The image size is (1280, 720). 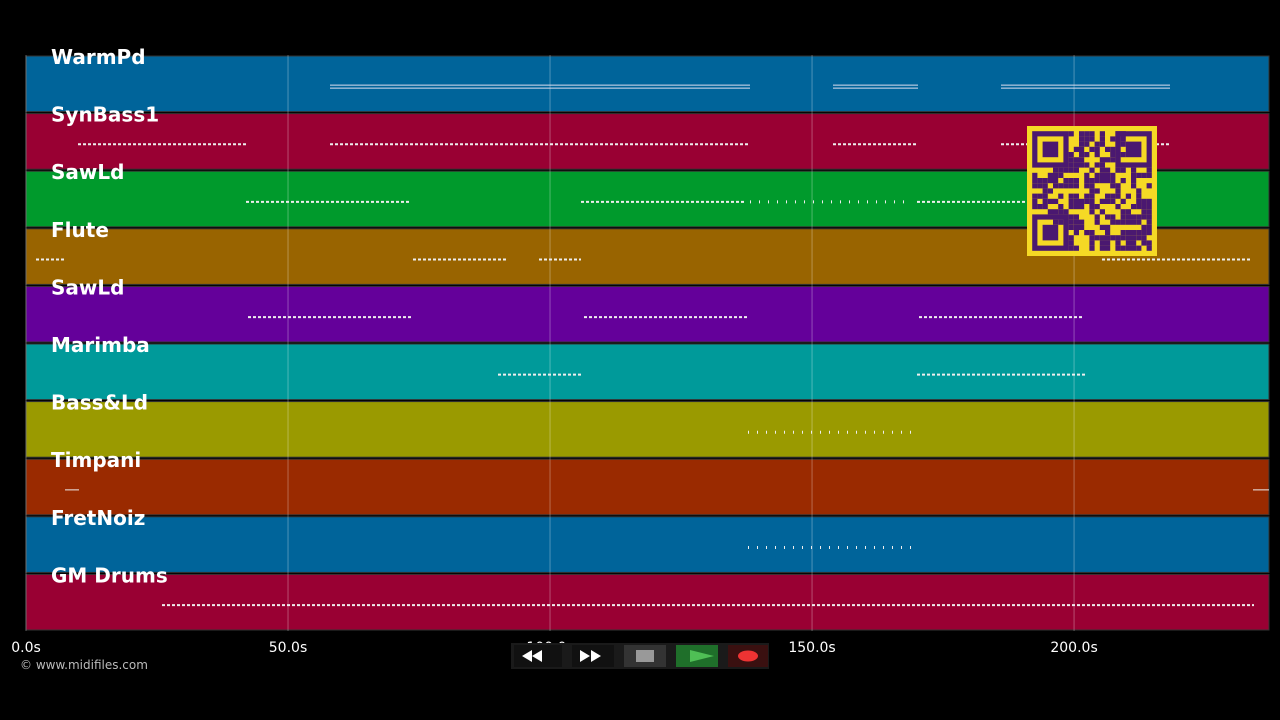 I want to click on time-tick-label: 50.0s, so click(x=288, y=648).